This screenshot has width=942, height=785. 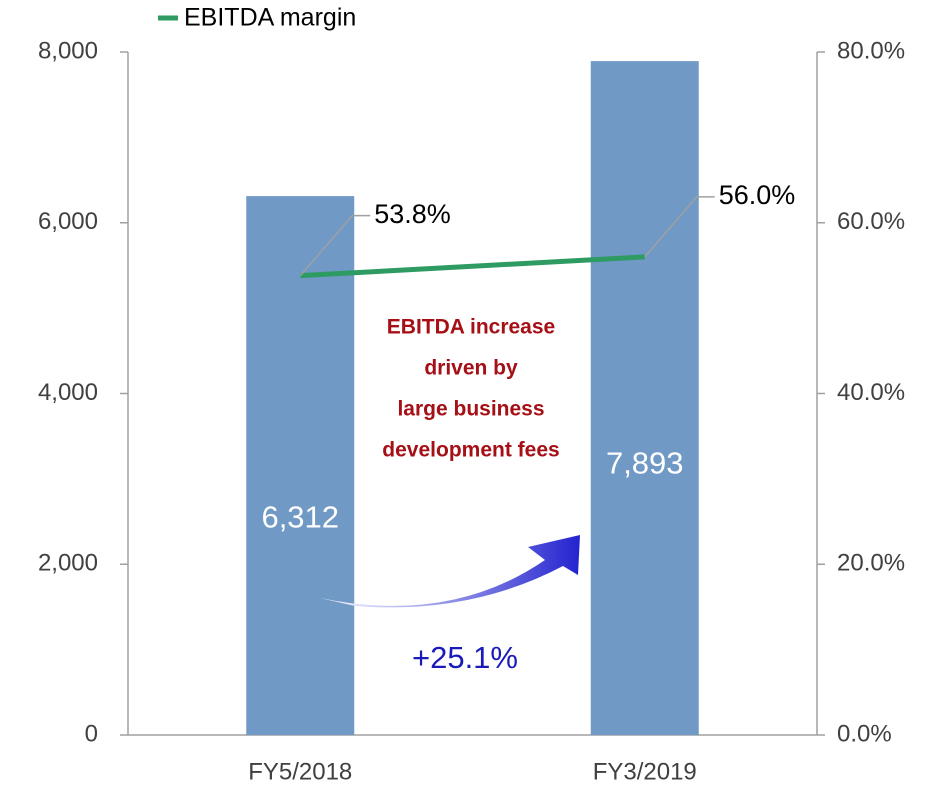 I want to click on growth-arrow, so click(x=450, y=571).